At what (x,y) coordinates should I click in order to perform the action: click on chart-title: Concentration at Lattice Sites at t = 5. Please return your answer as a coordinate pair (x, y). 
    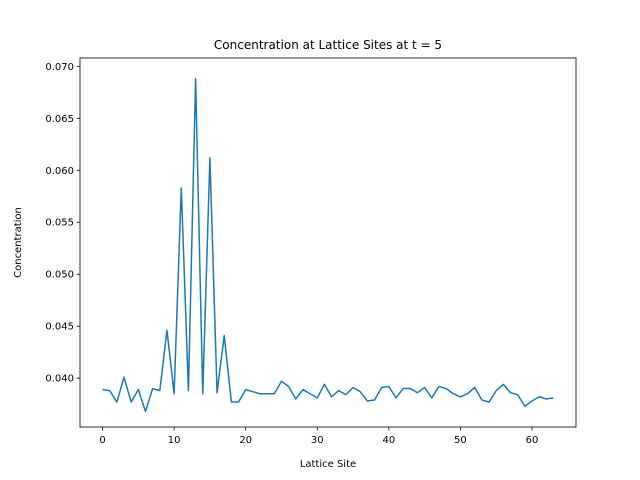
    Looking at the image, I should click on (328, 45).